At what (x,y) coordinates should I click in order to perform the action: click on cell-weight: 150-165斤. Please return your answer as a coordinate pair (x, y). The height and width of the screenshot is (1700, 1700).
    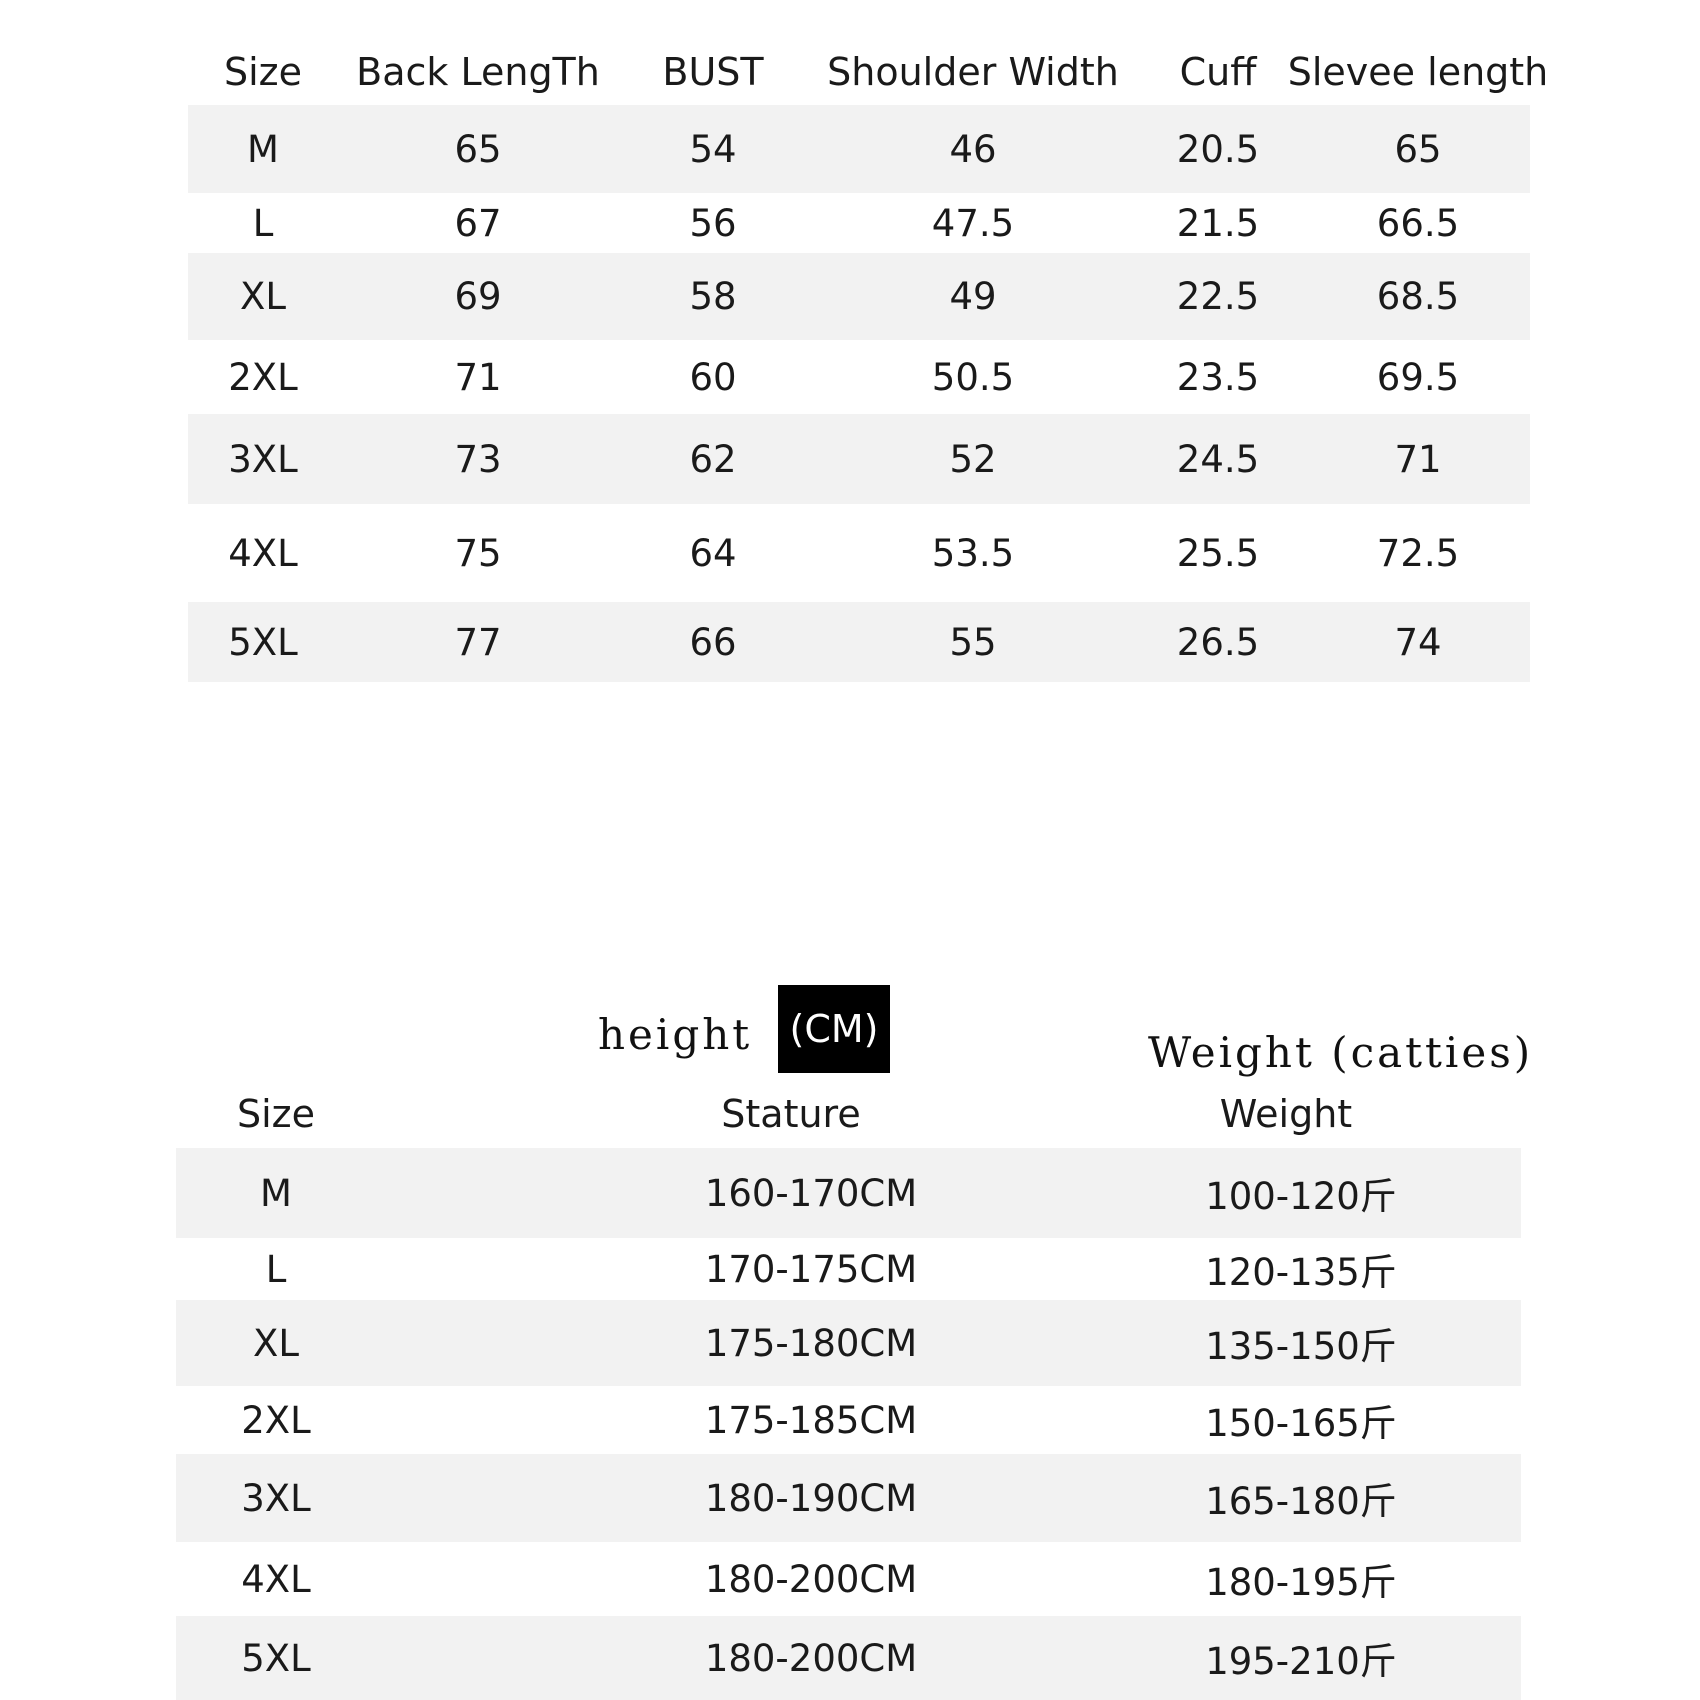
    Looking at the image, I should click on (1301, 1423).